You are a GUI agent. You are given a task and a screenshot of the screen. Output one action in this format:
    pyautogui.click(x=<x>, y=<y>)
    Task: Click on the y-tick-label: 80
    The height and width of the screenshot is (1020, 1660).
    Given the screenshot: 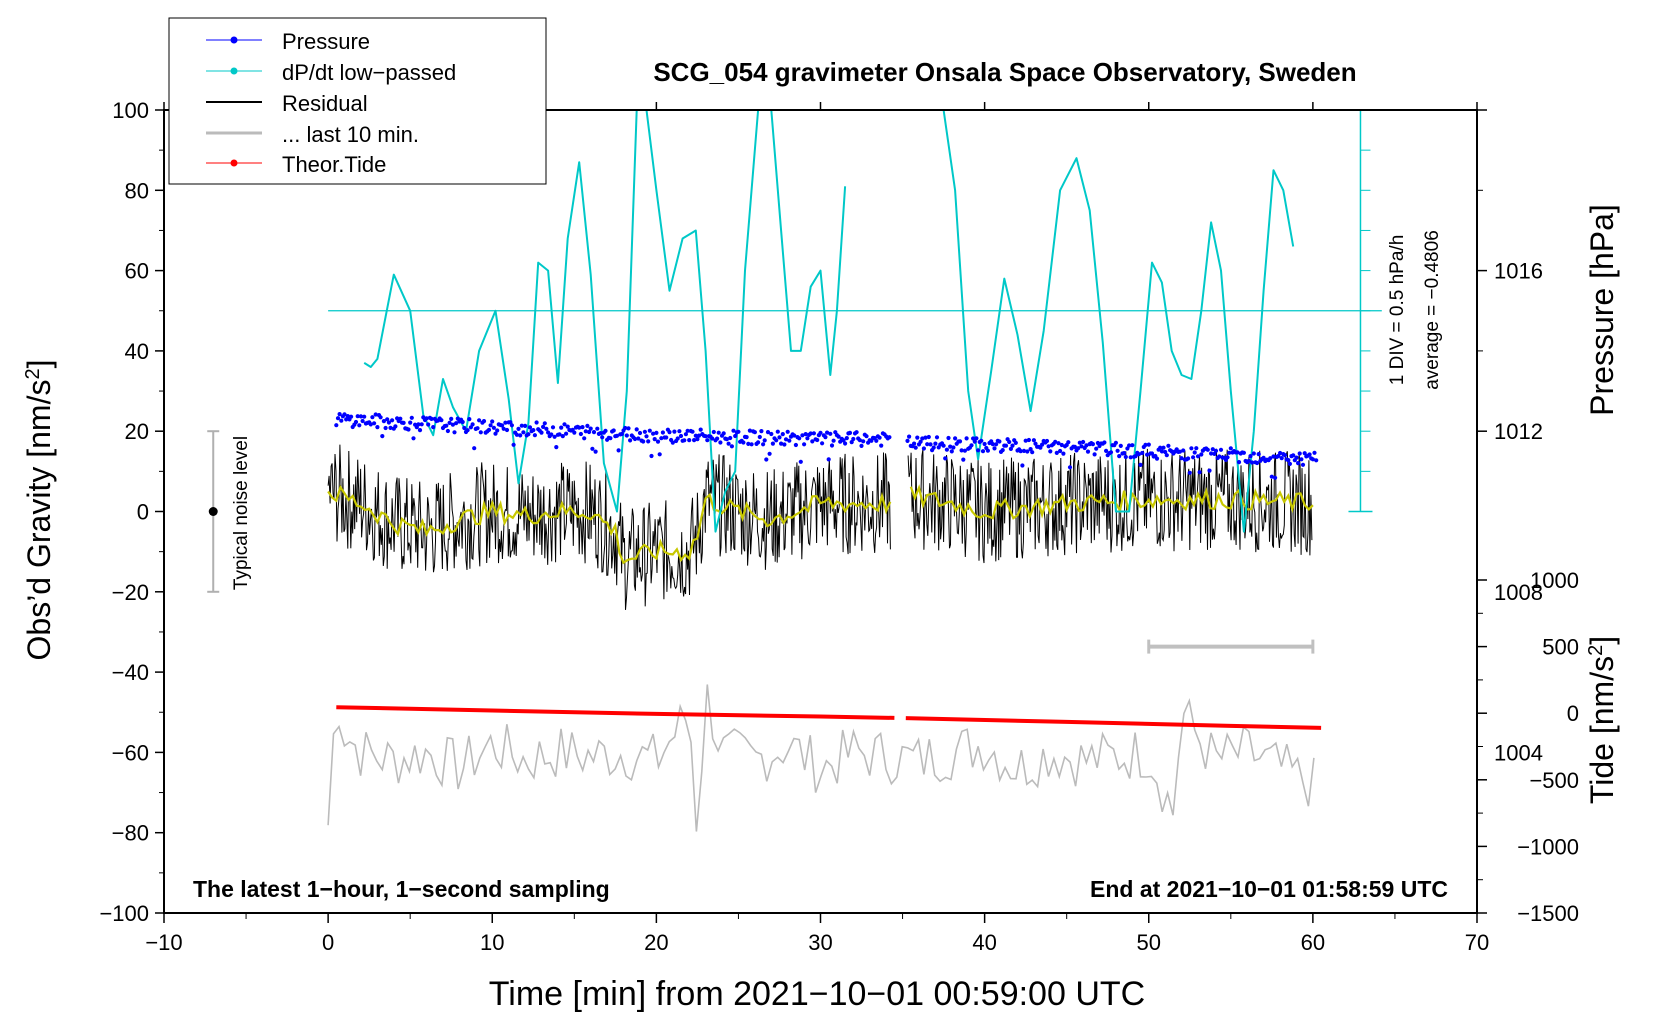 What is the action you would take?
    pyautogui.click(x=137, y=190)
    